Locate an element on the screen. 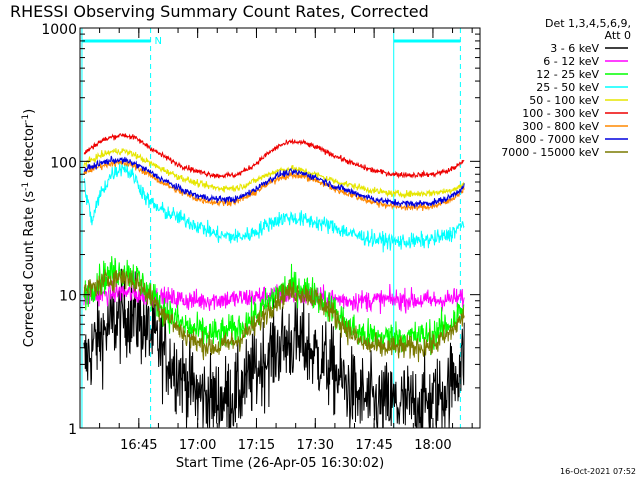  y-axis-label: Corrected Count Rate (s-1 detector-1) is located at coordinates (29, 228).